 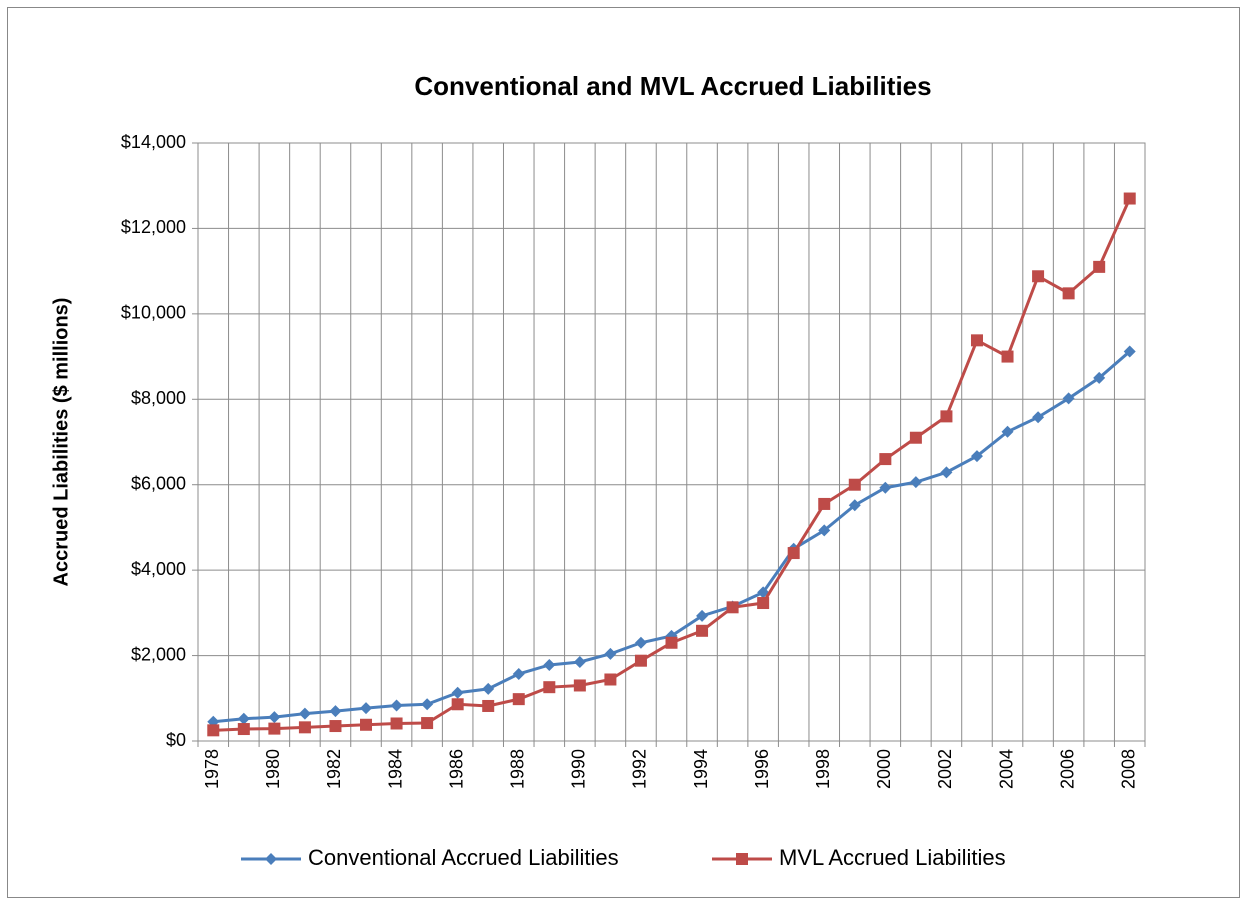 What do you see at coordinates (762, 769) in the screenshot?
I see `x-tick-label: 1996` at bounding box center [762, 769].